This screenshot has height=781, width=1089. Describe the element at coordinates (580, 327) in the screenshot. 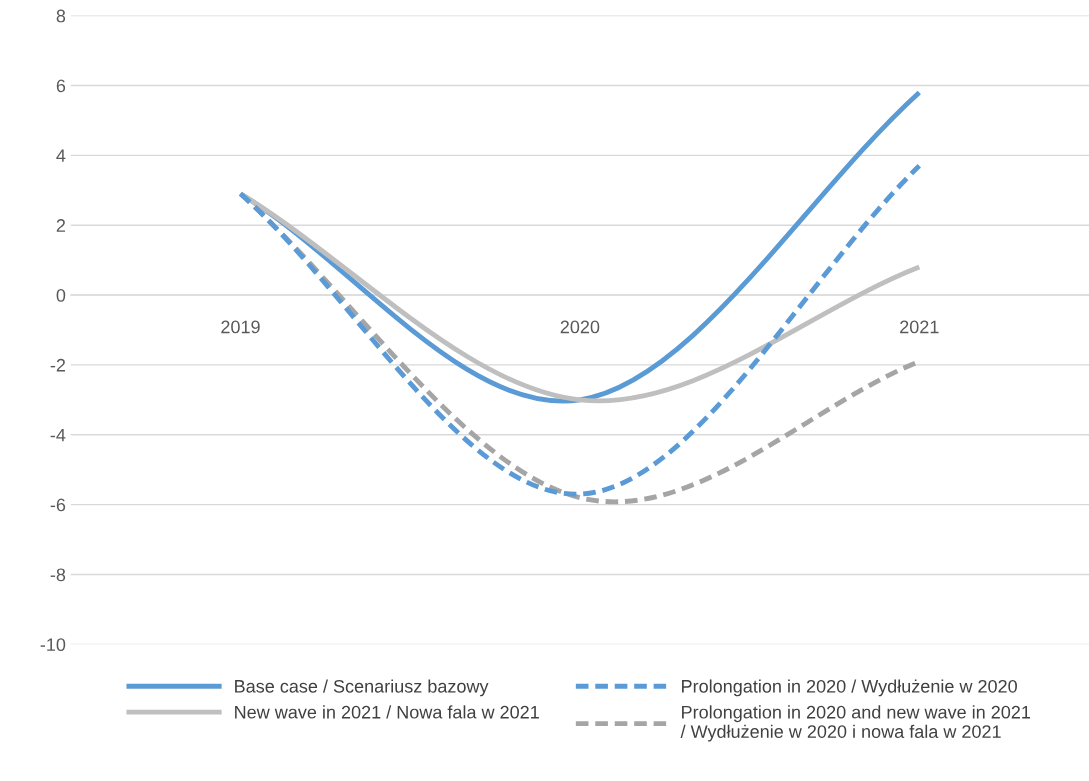

I see `x-tick-label: 2020` at that location.